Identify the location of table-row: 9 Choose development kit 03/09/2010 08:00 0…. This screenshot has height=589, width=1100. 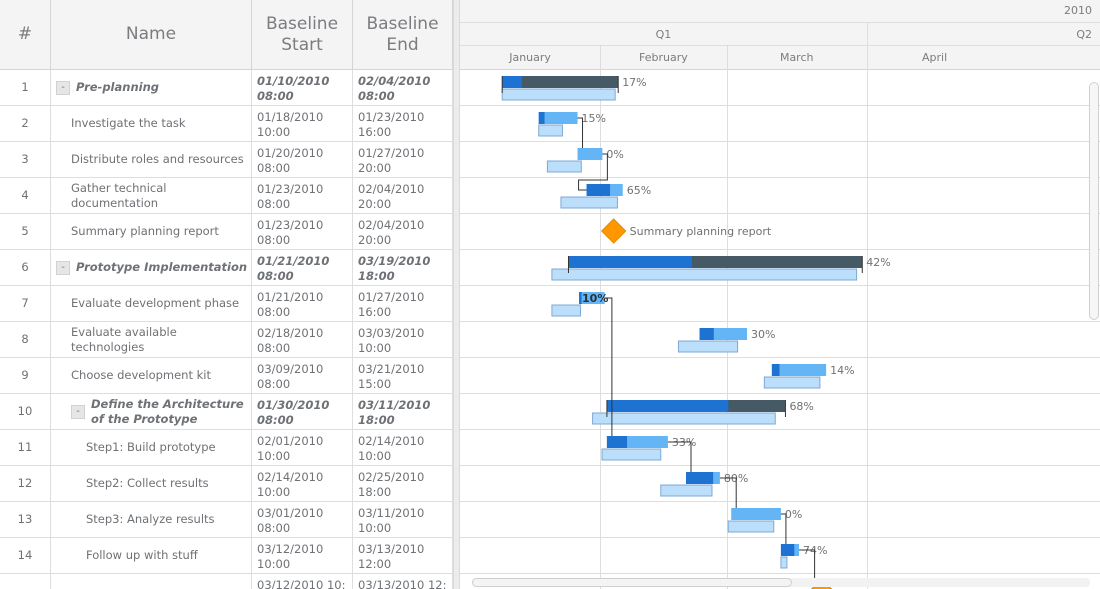
(226, 376).